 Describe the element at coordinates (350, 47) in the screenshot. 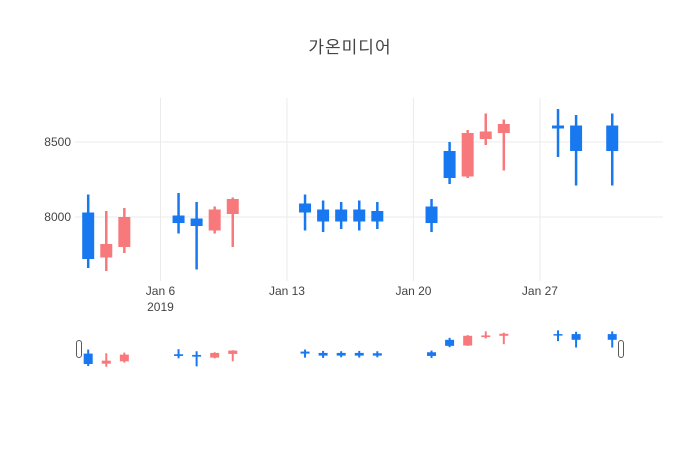

I see `chart-title: 가온미디어` at that location.